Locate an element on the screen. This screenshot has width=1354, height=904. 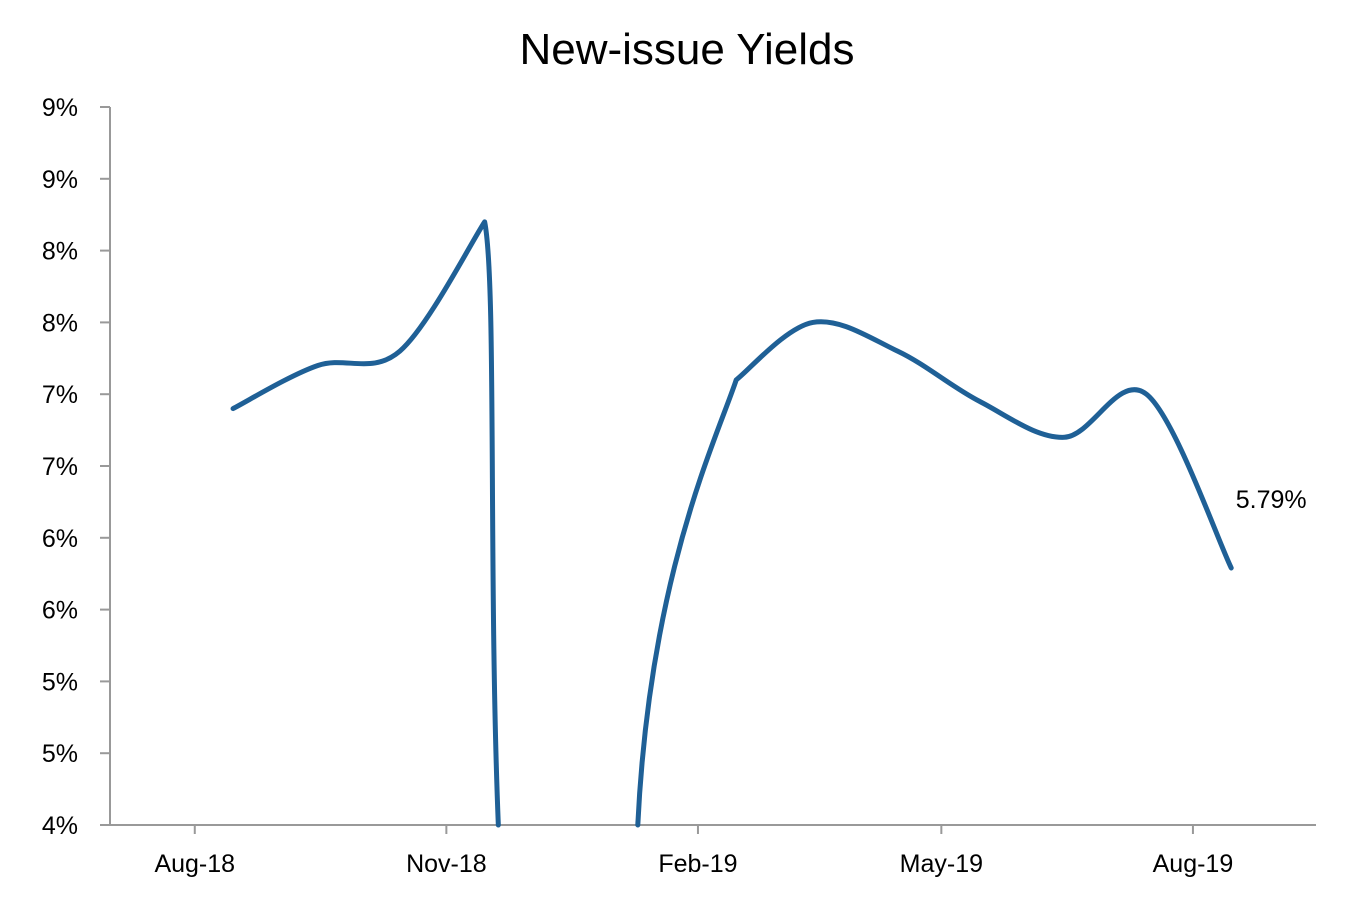
x-tick-label: Aug-19 is located at coordinates (1193, 864).